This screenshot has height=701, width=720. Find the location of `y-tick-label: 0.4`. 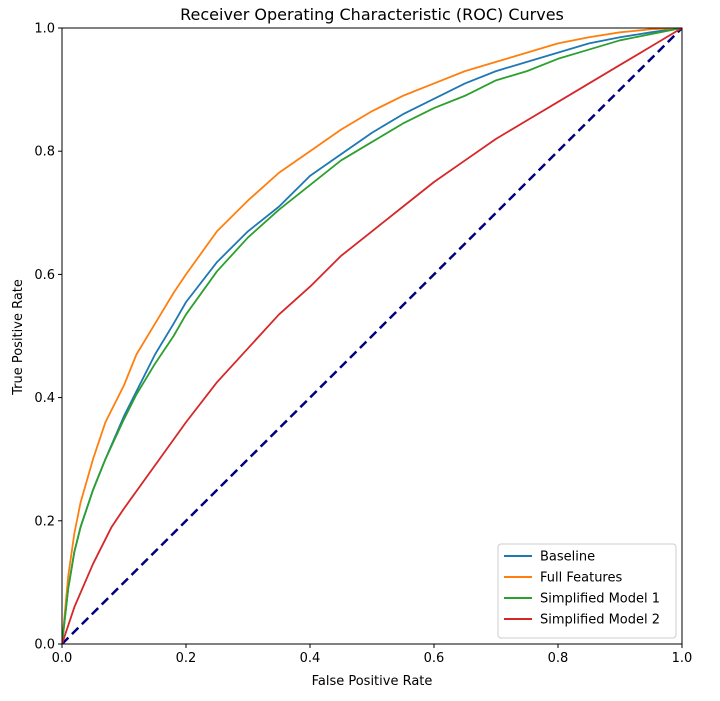

y-tick-label: 0.4 is located at coordinates (44, 398).